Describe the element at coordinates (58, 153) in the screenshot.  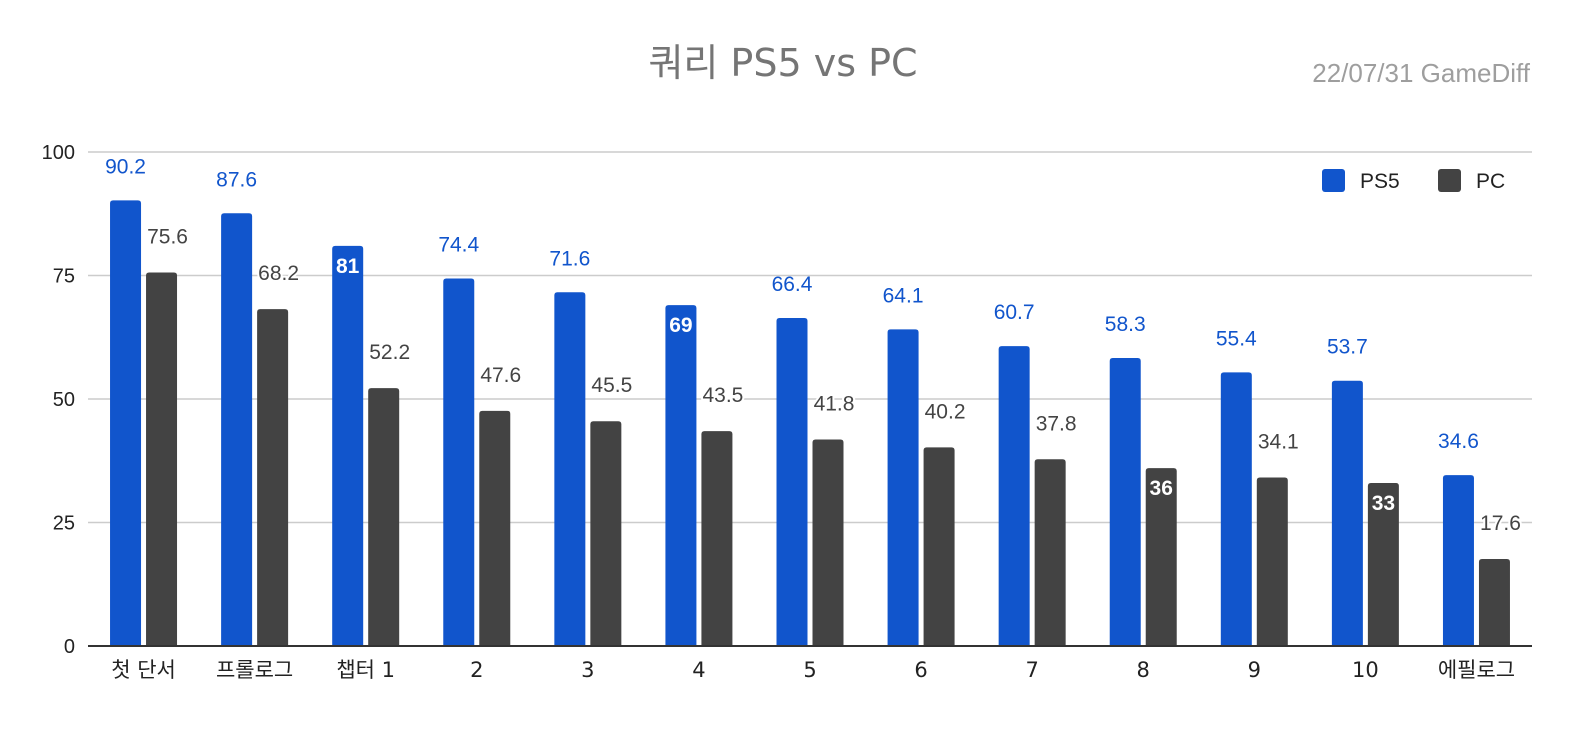
I see `y-tick-label: 100` at that location.